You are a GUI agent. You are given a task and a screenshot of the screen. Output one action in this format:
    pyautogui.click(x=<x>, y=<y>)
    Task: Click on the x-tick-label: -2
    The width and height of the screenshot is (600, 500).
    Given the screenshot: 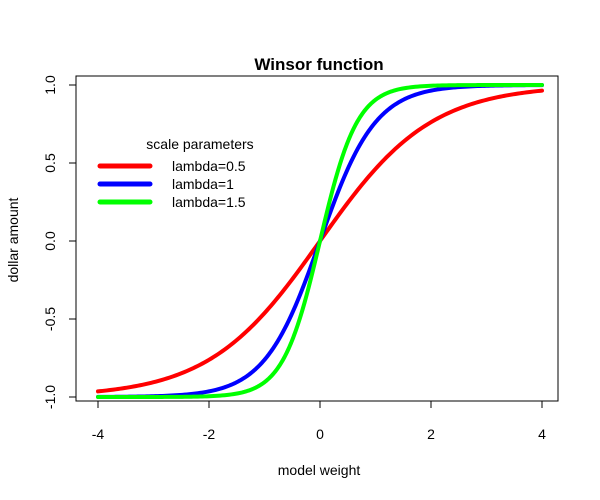 What is the action you would take?
    pyautogui.click(x=209, y=434)
    